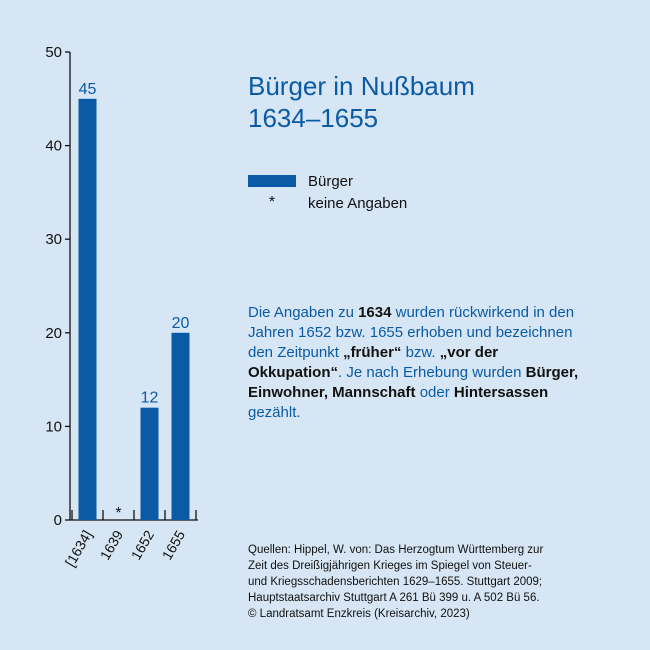 The height and width of the screenshot is (650, 650). What do you see at coordinates (78, 549) in the screenshot?
I see `x-tick-label: [1634]` at bounding box center [78, 549].